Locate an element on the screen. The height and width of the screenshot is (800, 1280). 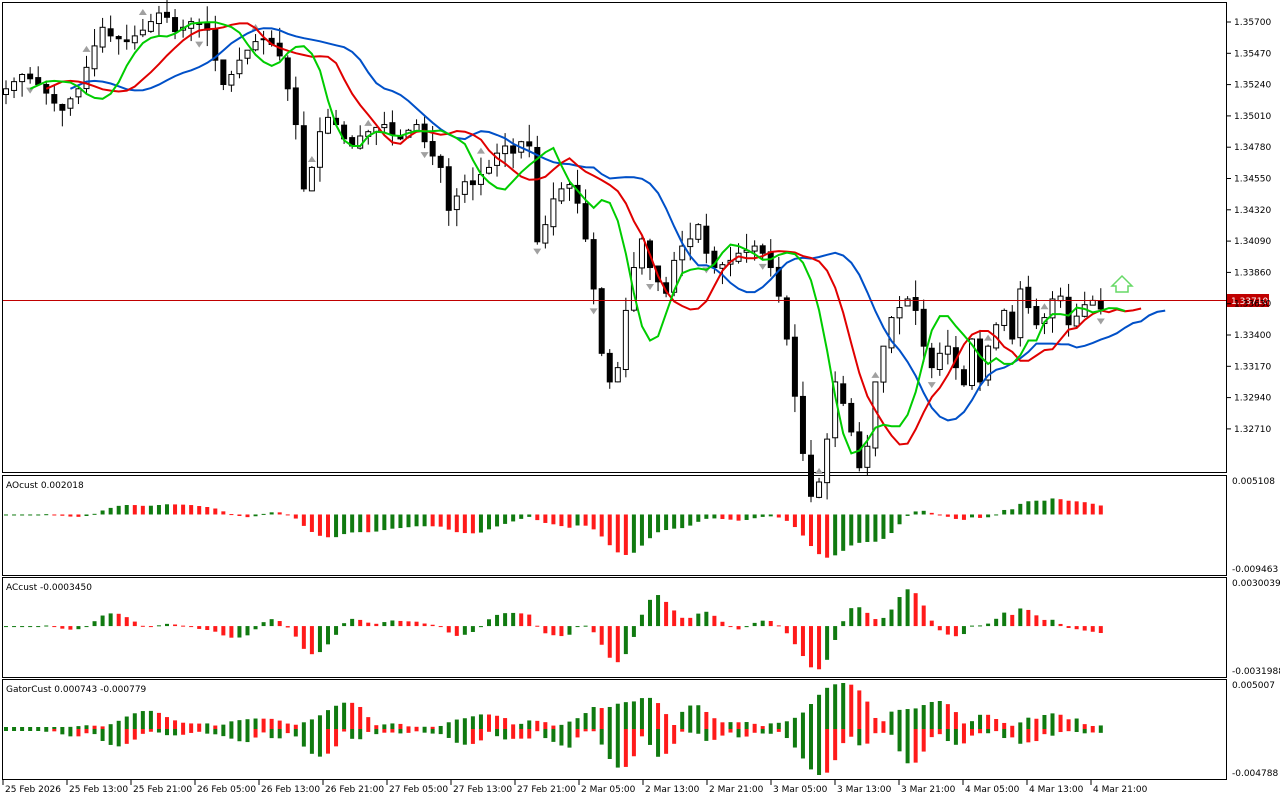
time-tick-label: 4 Mar 13:00 is located at coordinates (1056, 790).